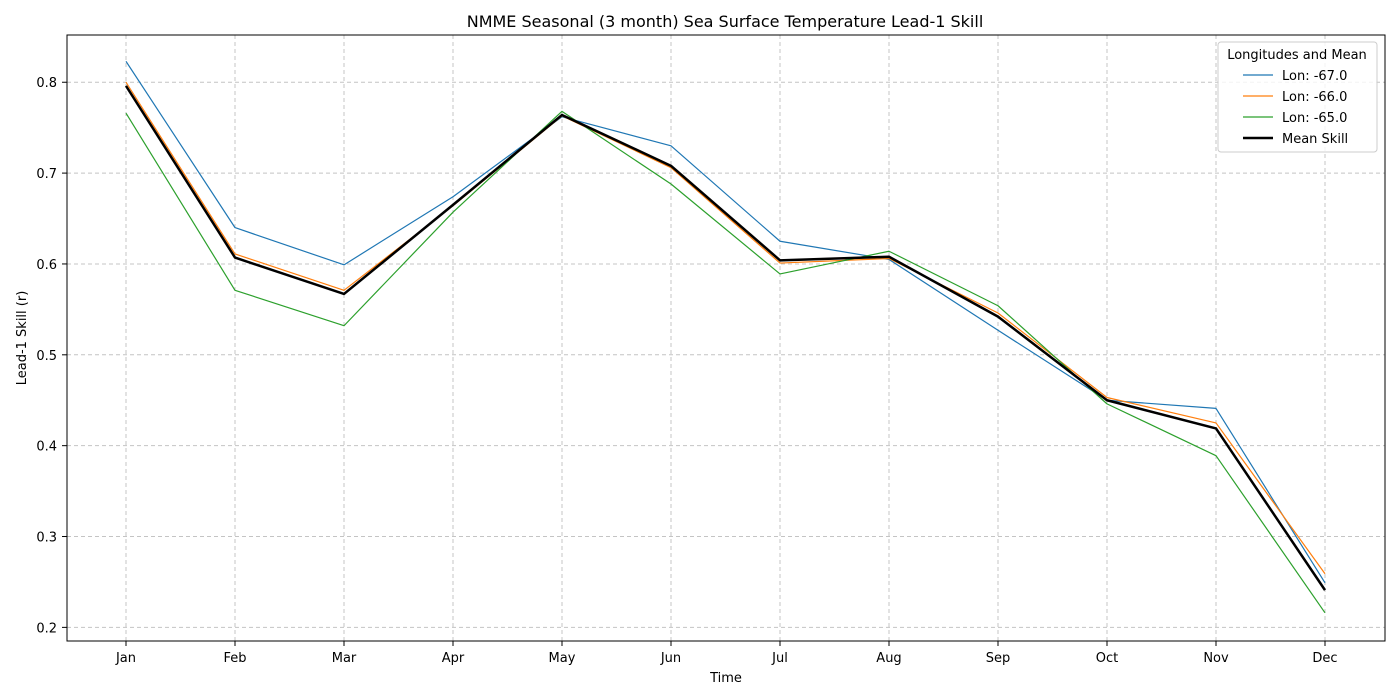 Image resolution: width=1400 pixels, height=700 pixels. Describe the element at coordinates (998, 658) in the screenshot. I see `x-tick-label: Sep` at that location.